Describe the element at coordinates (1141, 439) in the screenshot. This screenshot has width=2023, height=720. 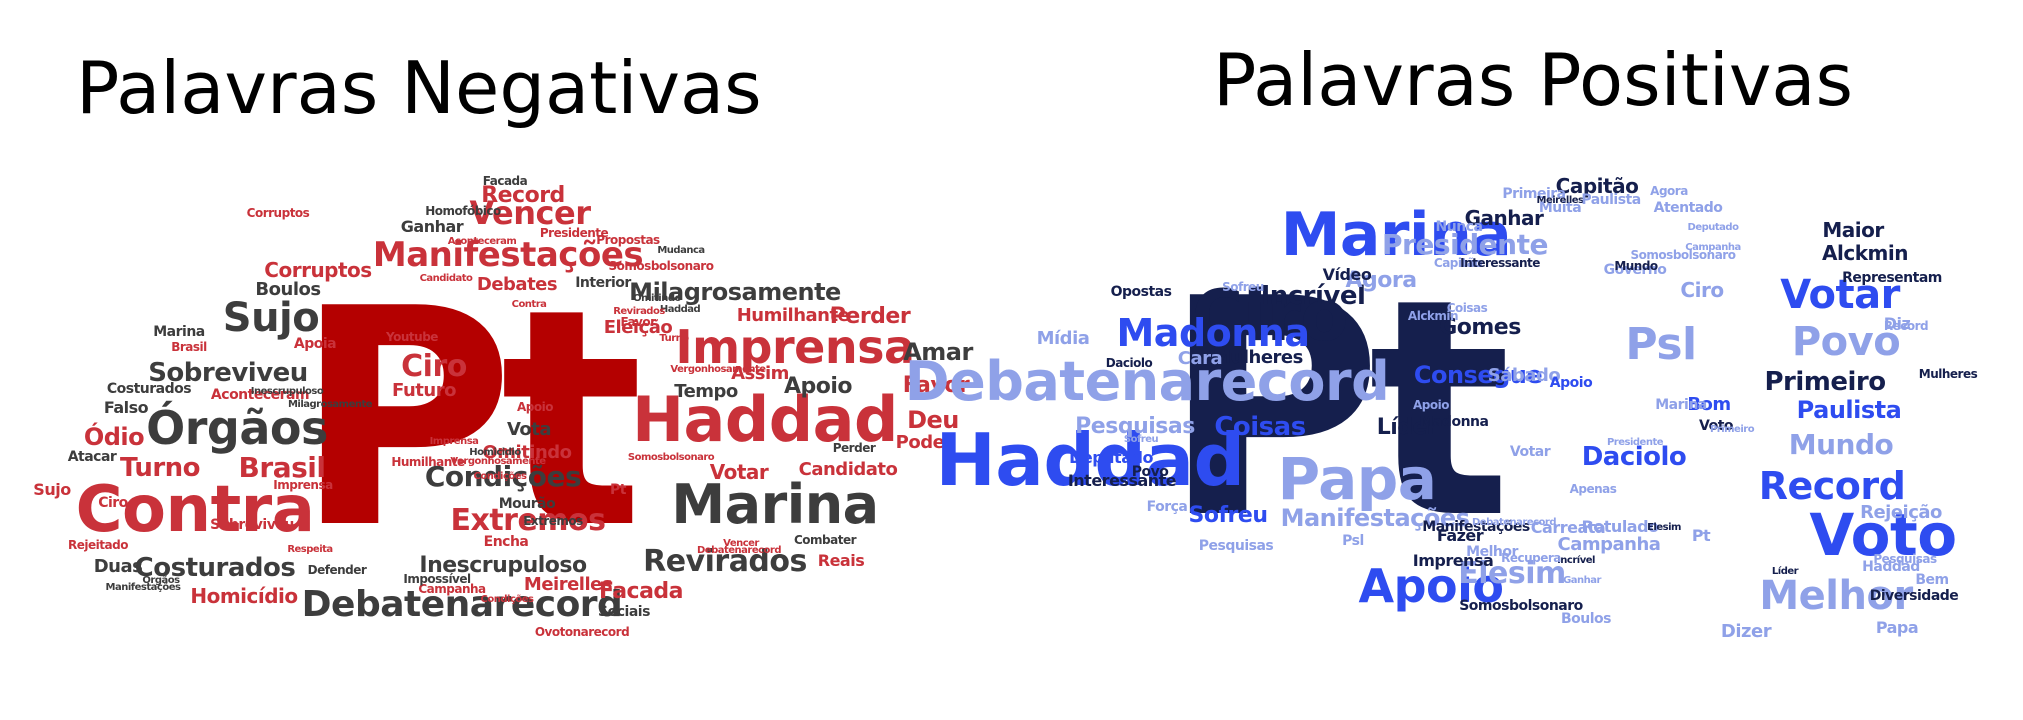
I see `positive-word: Sofreu` at that location.